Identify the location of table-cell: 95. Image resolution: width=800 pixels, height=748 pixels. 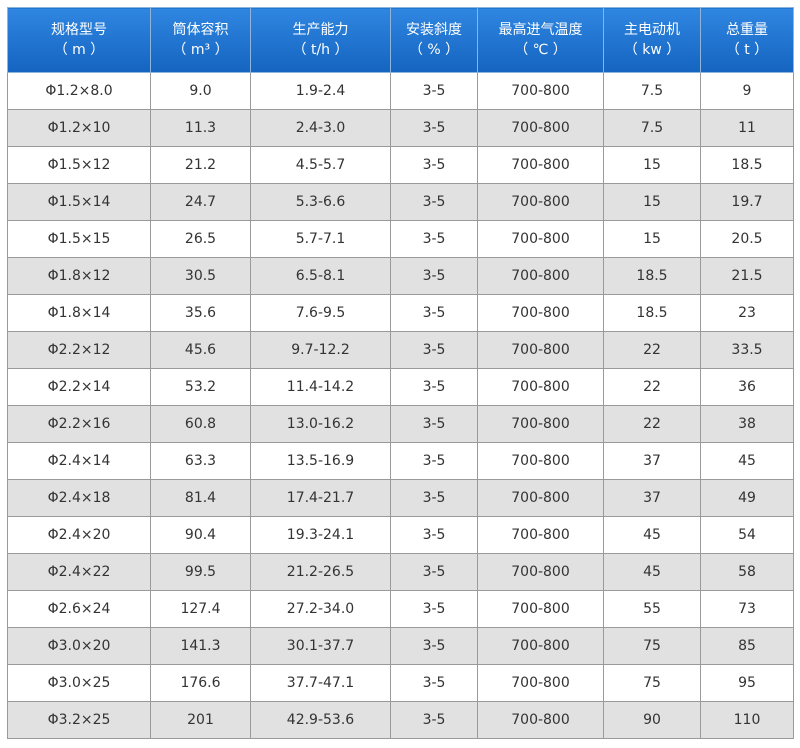
(747, 683).